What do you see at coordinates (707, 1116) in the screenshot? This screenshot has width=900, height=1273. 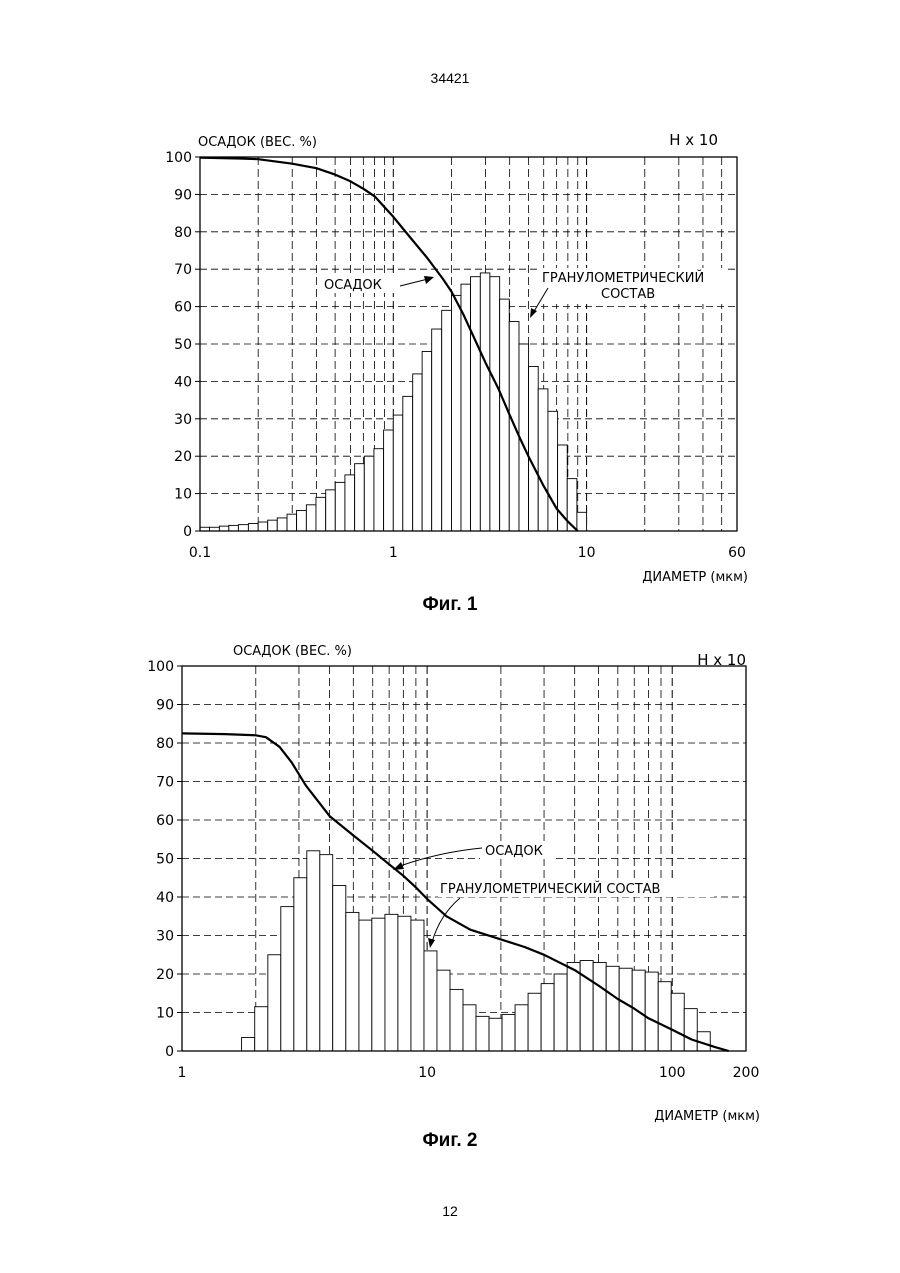 I see `fig2-x-axis-title: ДИАМЕТР (мкм)` at bounding box center [707, 1116].